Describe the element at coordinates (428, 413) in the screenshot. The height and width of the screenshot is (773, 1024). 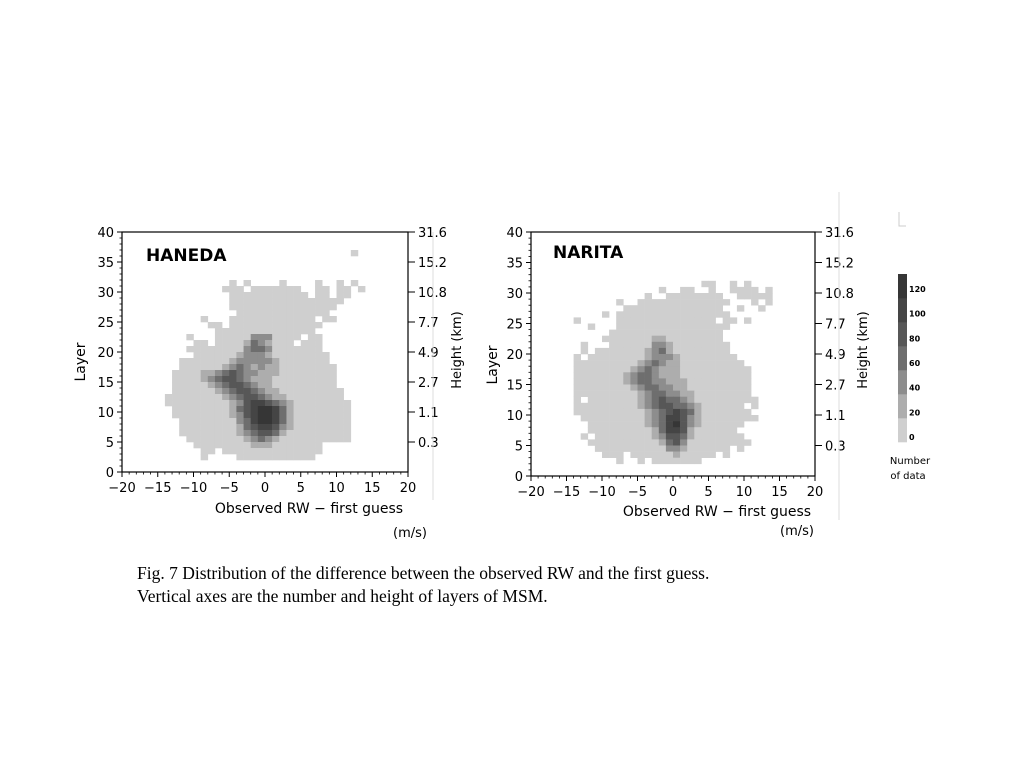
I see `y2-tick-label: 1.1` at that location.